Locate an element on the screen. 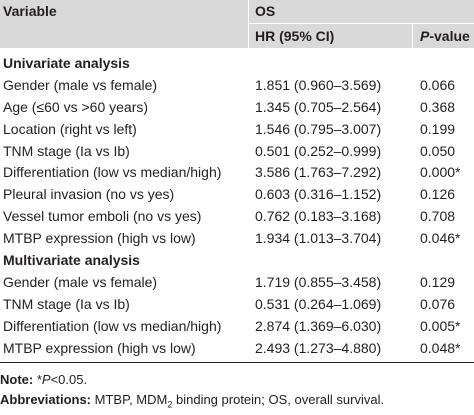  p-value-cell: 0.199 is located at coordinates (438, 128).